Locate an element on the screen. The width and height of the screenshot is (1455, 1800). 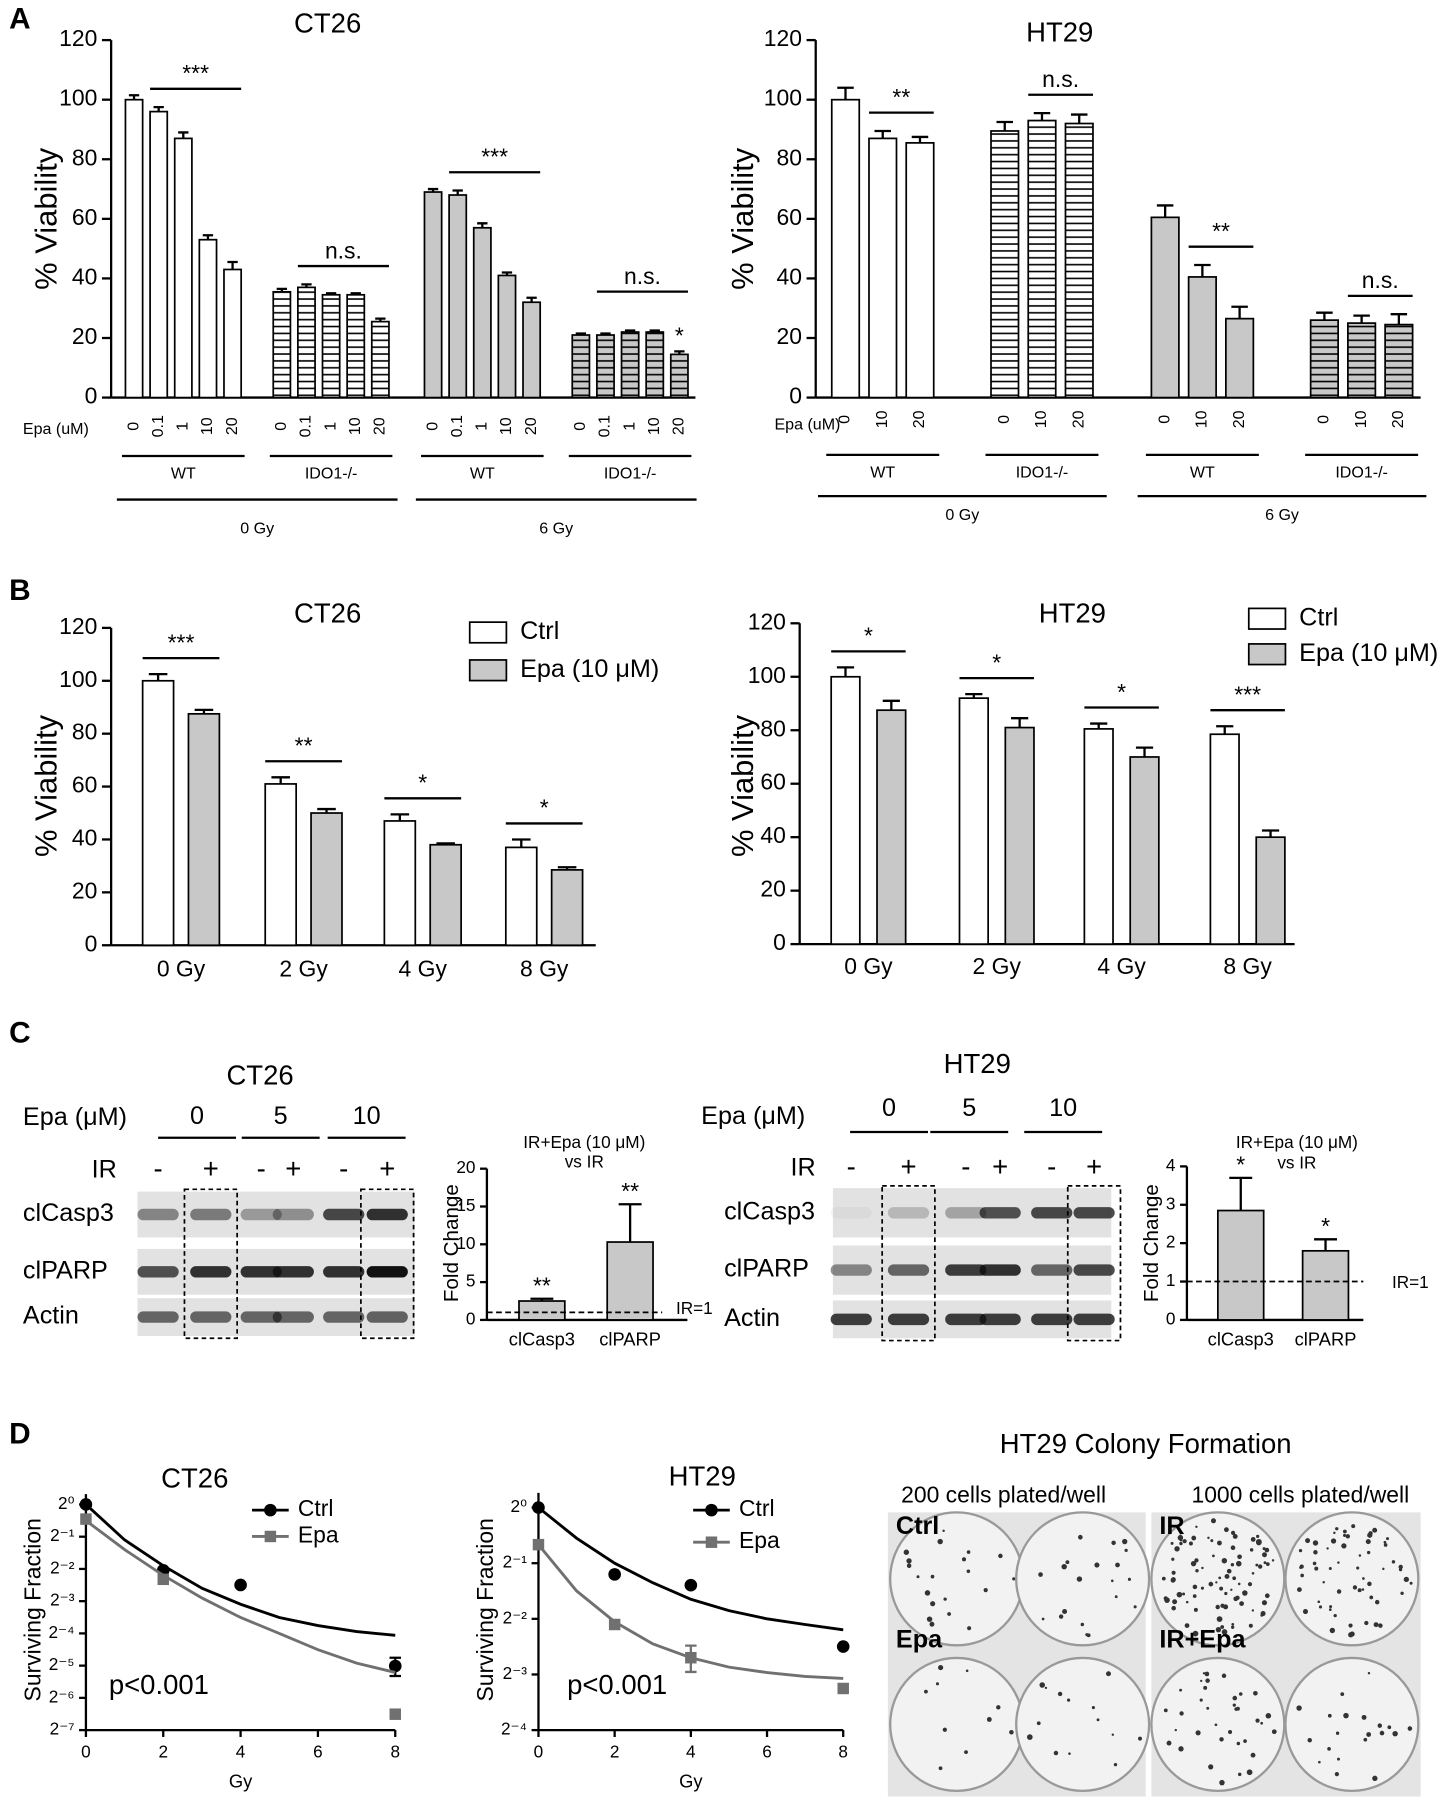
y-axis-label: Surviving Fraction is located at coordinates (32, 1609).